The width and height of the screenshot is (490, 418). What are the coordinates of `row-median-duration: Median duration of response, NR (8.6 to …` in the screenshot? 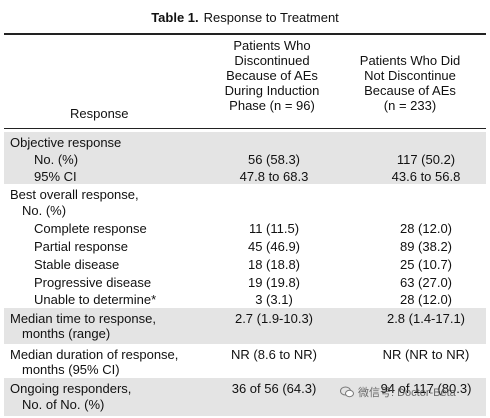 It's located at (245, 362).